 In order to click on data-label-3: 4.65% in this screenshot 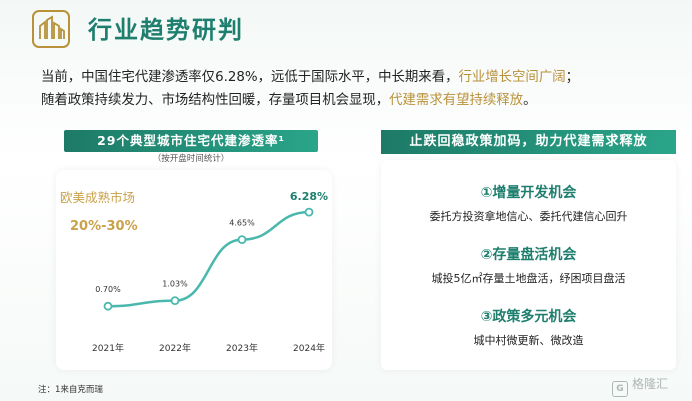, I will do `click(242, 223)`.